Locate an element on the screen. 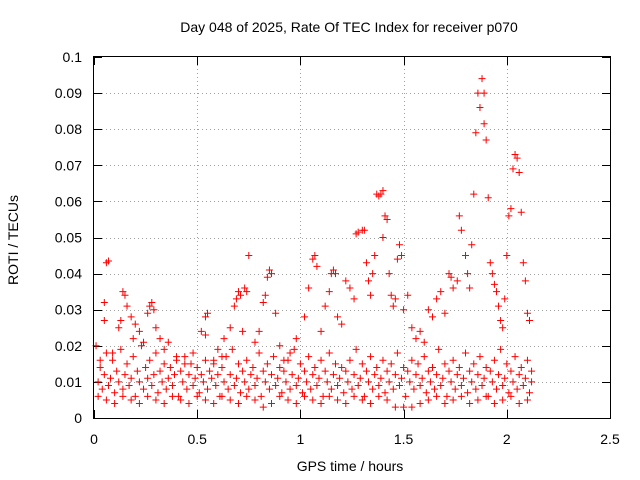  x-tick-label: 2.5 is located at coordinates (610, 439).